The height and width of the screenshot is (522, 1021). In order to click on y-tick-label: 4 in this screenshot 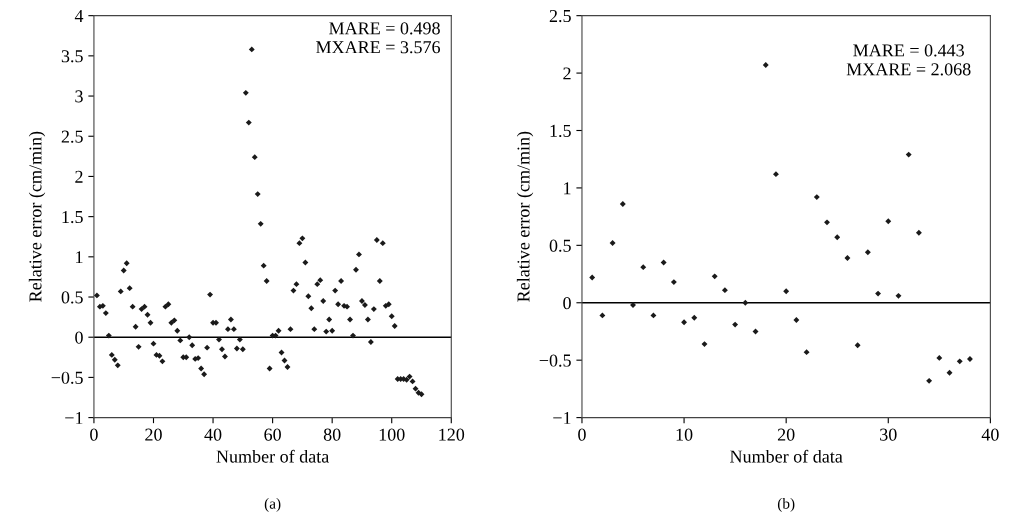, I will do `click(79, 16)`.